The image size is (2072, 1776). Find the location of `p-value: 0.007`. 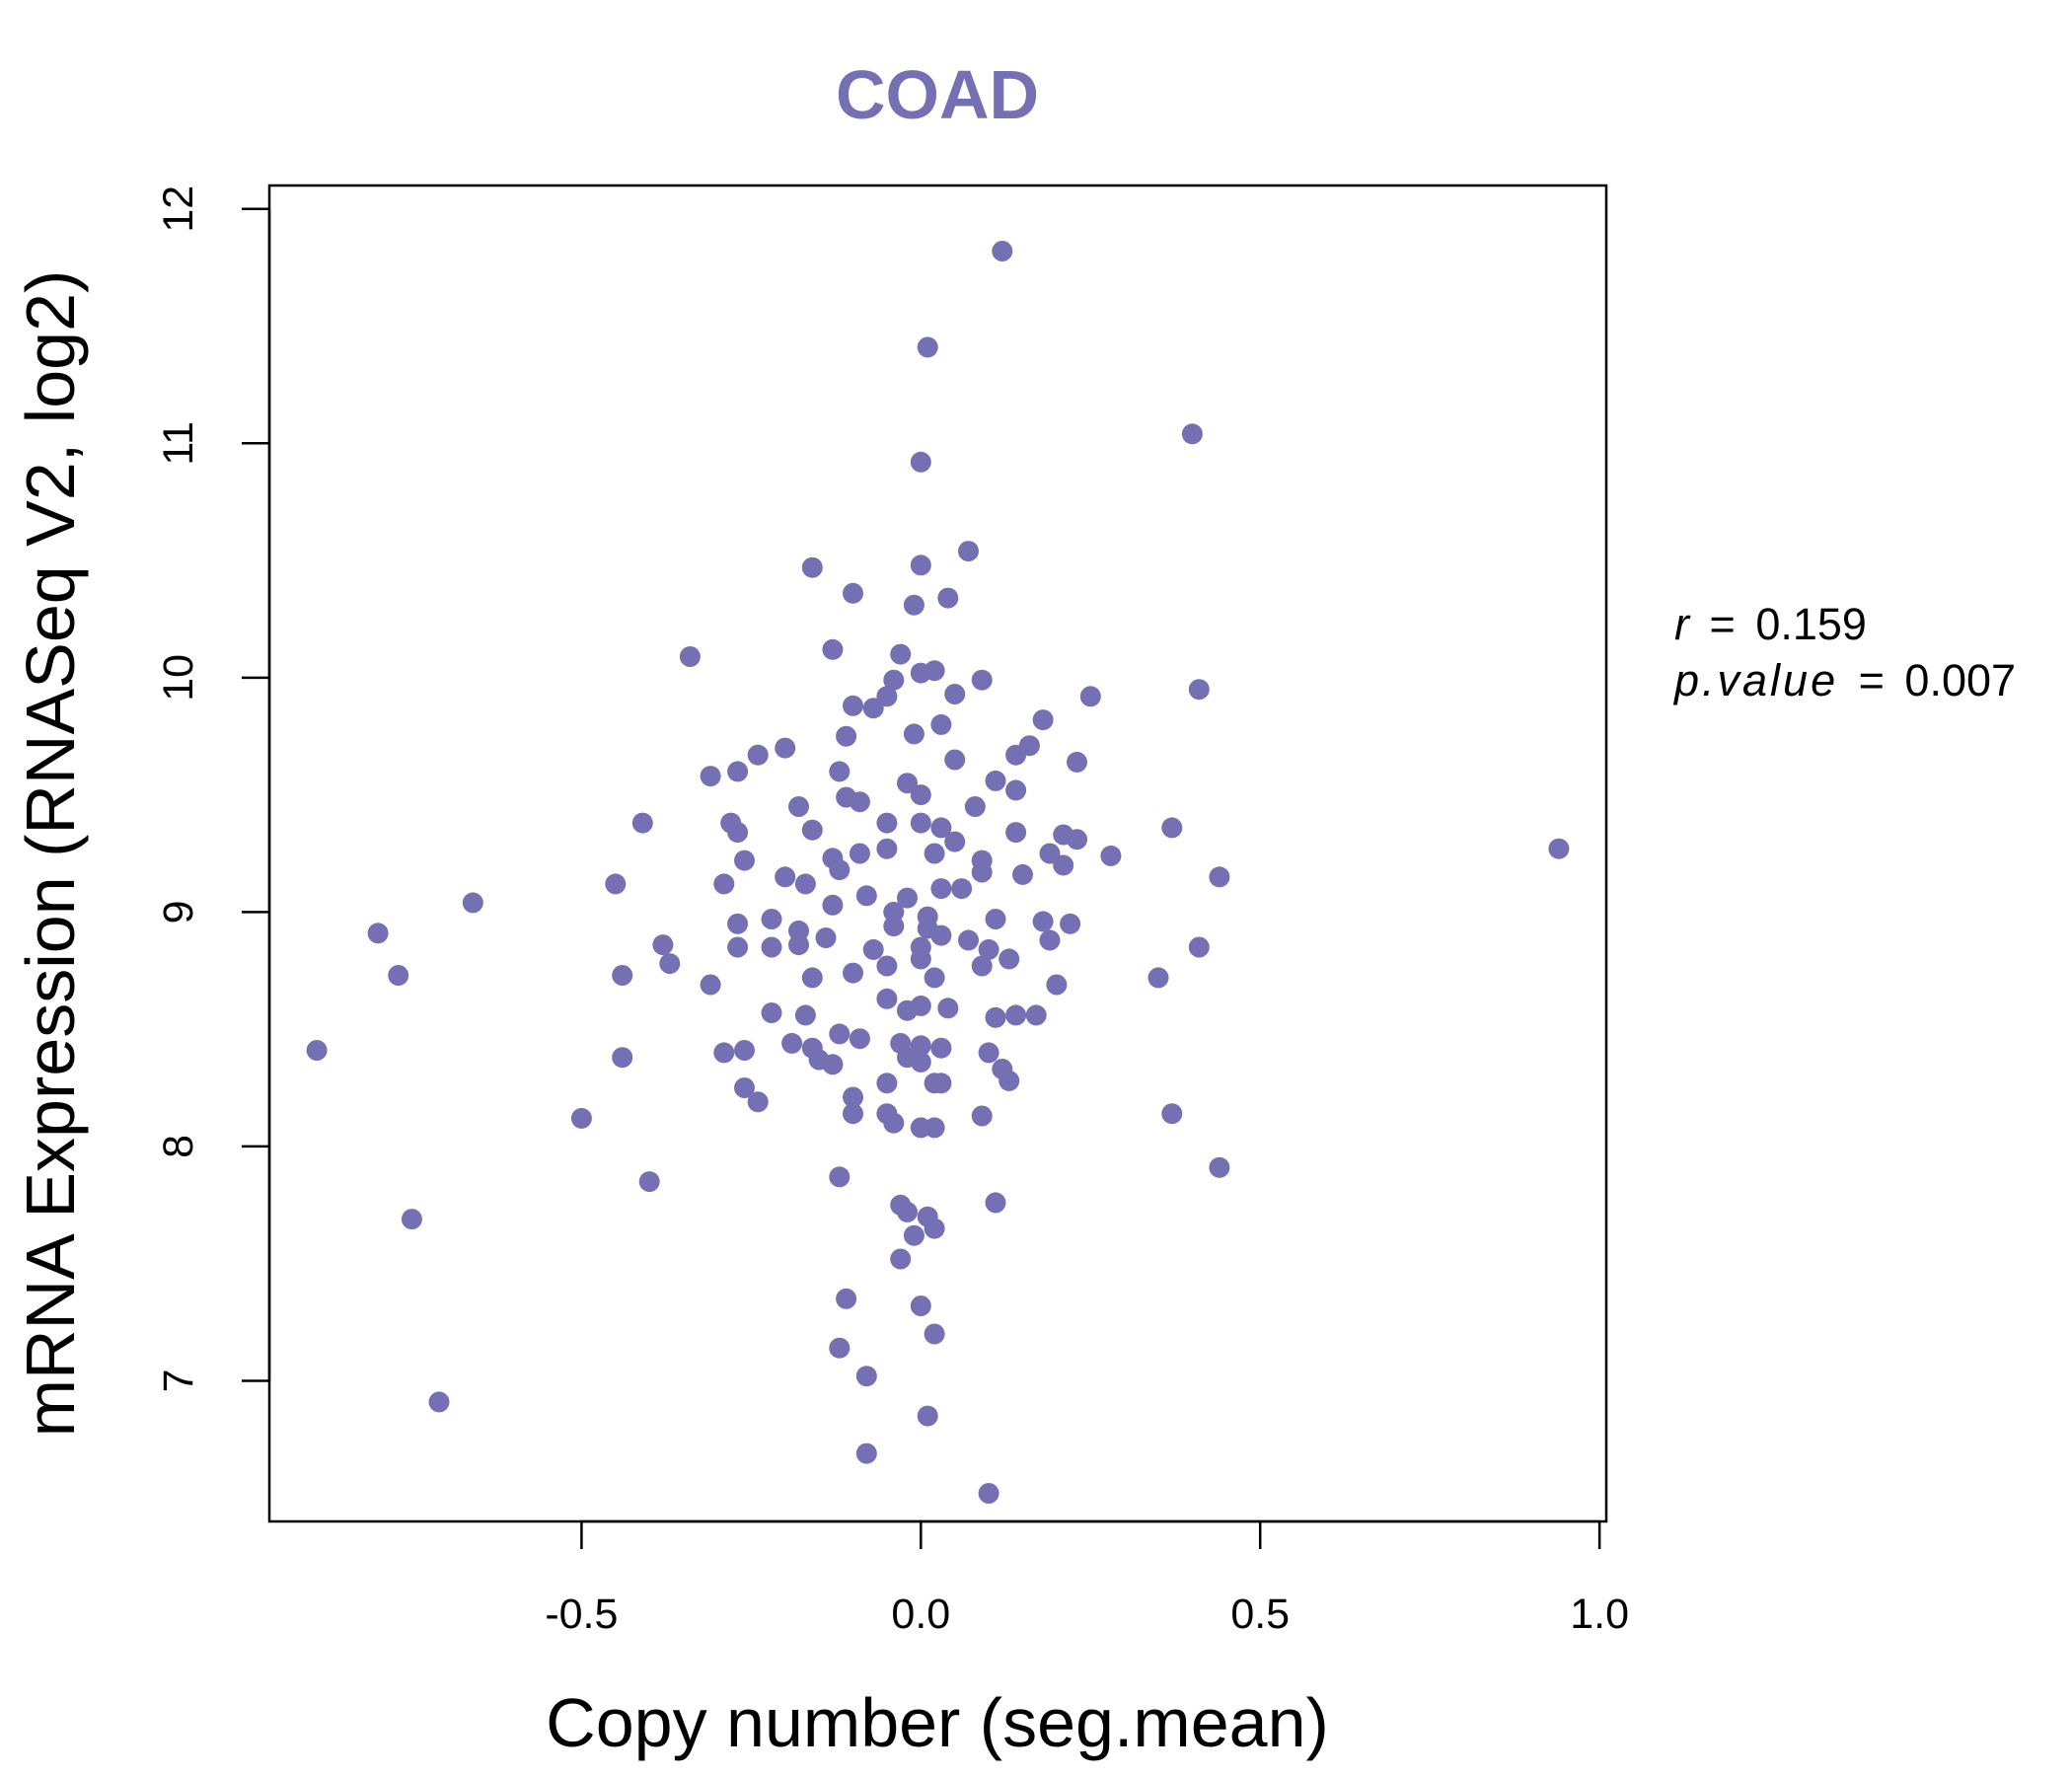

p-value: 0.007 is located at coordinates (1960, 680).